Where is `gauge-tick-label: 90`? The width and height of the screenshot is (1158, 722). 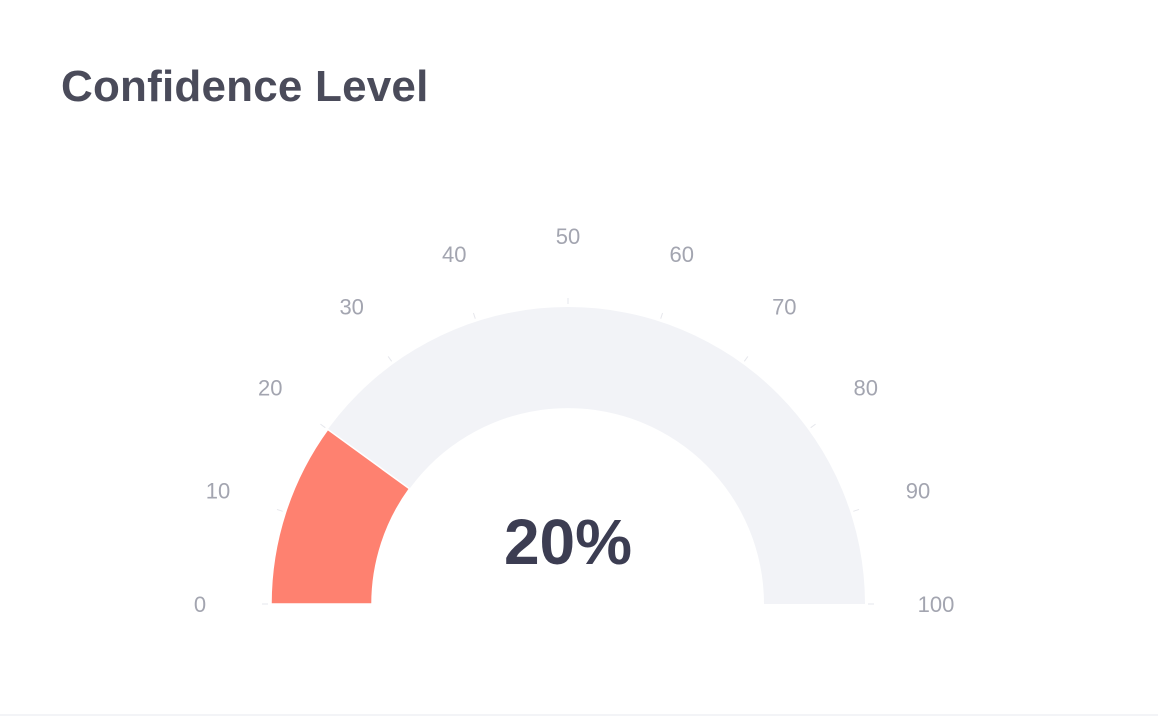 gauge-tick-label: 90 is located at coordinates (918, 490).